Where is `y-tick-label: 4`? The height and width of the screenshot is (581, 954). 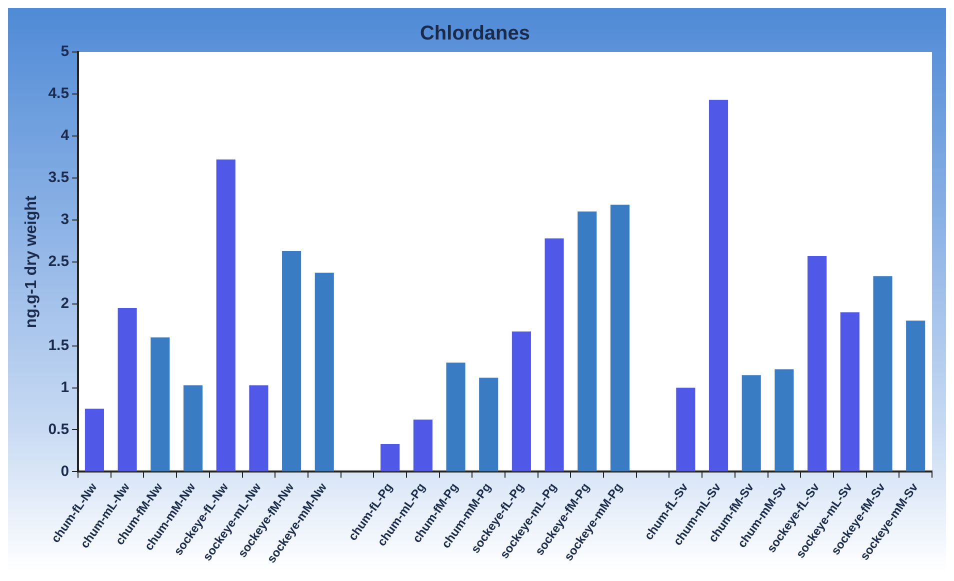 y-tick-label: 4 is located at coordinates (65, 135).